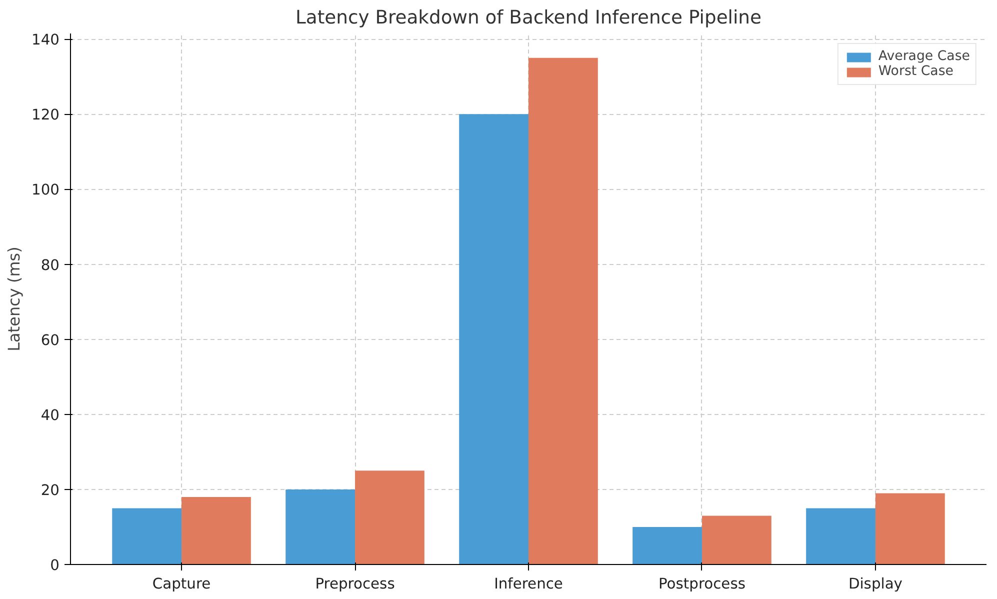 This screenshot has height=599, width=997. Describe the element at coordinates (14, 299) in the screenshot. I see `y-axis-title: Latency (ms)` at that location.